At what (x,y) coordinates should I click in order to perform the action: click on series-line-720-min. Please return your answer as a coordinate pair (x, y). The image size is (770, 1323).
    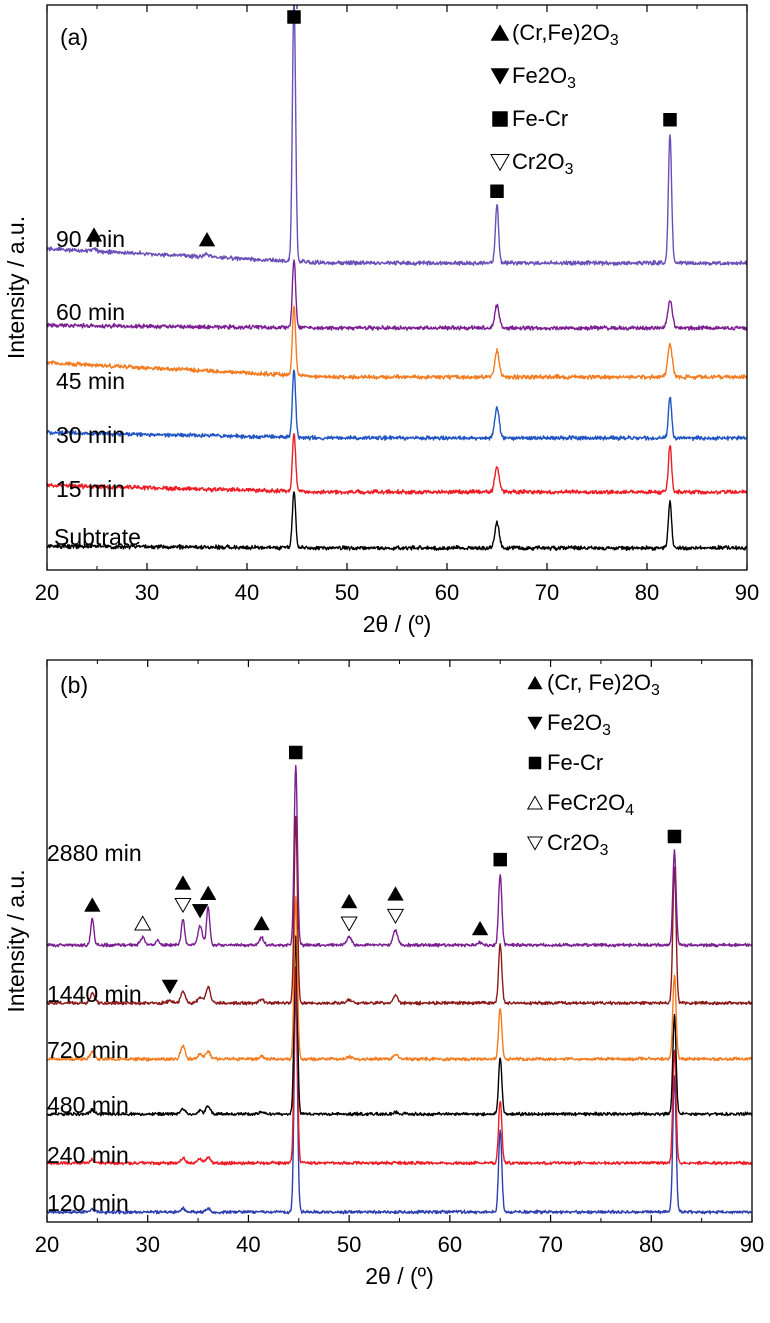
    Looking at the image, I should click on (399, 978).